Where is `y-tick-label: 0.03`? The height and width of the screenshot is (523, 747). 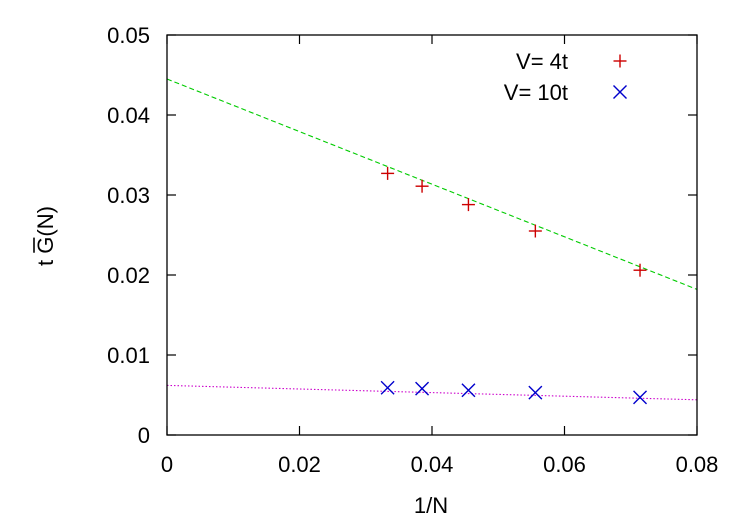 y-tick-label: 0.03 is located at coordinates (128, 195).